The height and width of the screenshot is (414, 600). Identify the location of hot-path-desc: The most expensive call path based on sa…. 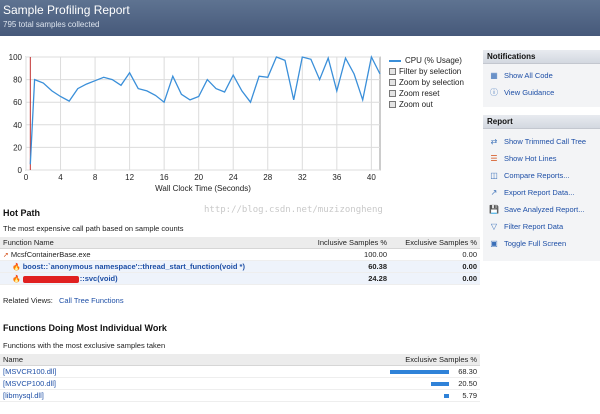
(93, 228).